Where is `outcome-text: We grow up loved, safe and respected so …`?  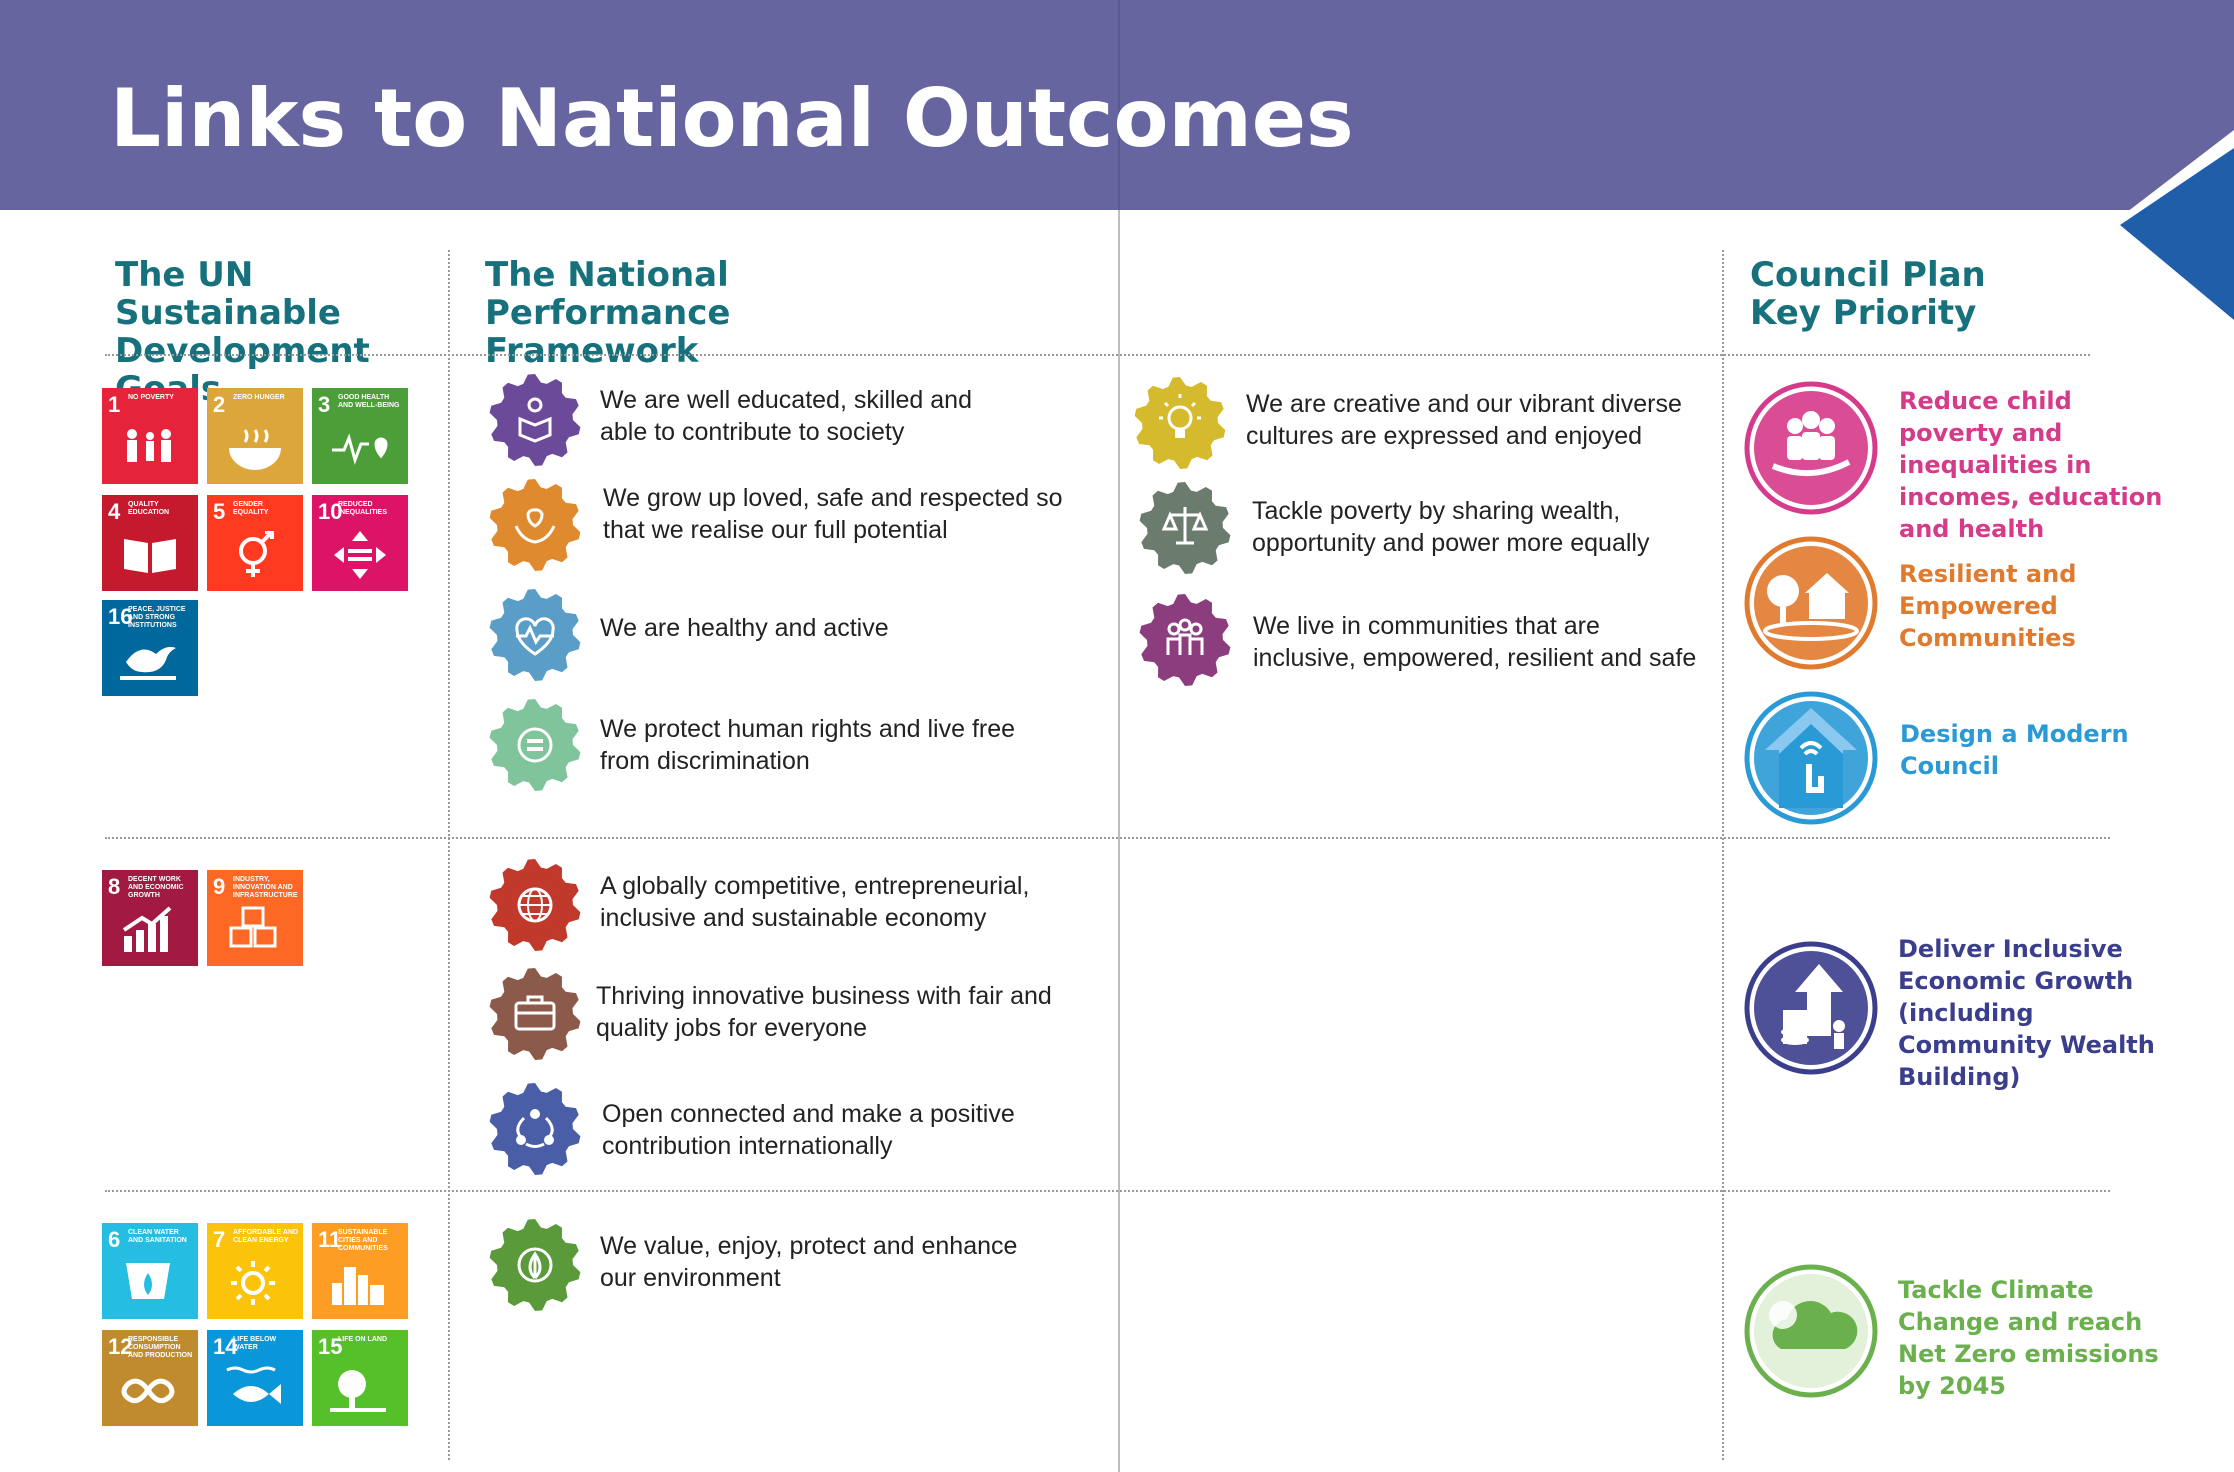 outcome-text: We grow up loved, safe and respected so … is located at coordinates (833, 514).